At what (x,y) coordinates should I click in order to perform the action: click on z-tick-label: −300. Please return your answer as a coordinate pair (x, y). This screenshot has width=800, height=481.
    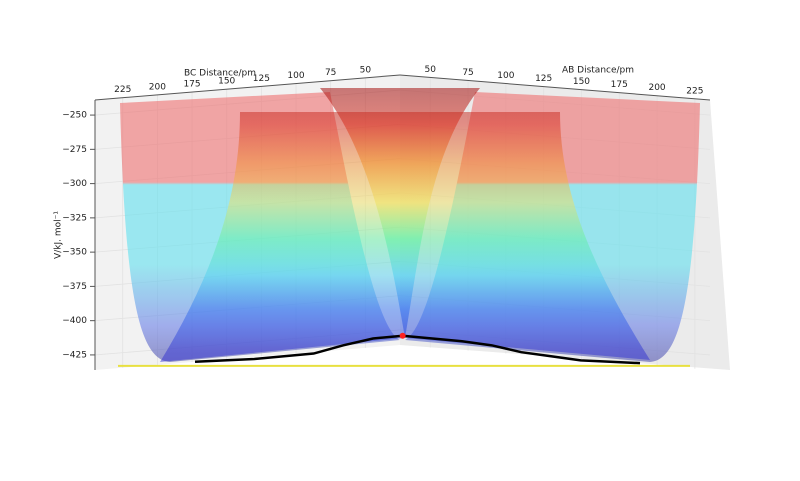
    Looking at the image, I should click on (74, 184).